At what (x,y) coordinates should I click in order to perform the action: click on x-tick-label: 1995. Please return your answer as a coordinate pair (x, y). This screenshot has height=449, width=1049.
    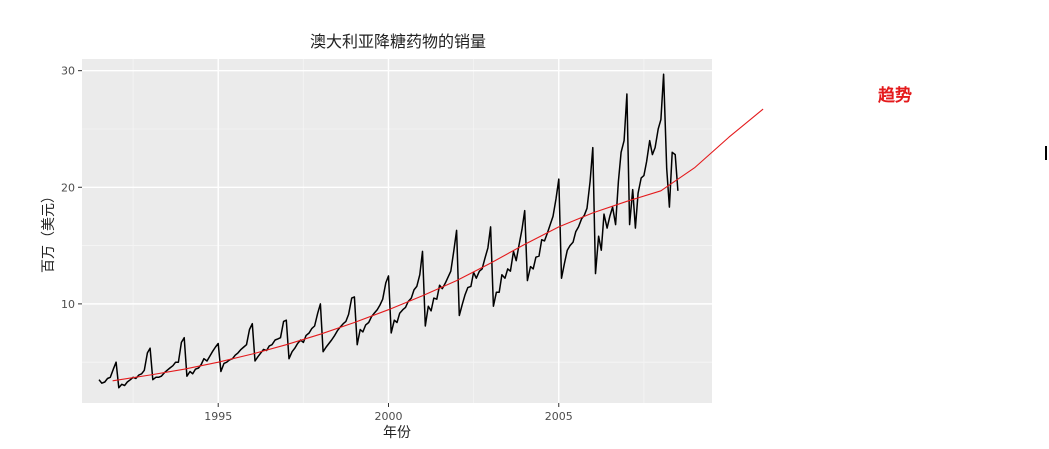
    Looking at the image, I should click on (218, 416).